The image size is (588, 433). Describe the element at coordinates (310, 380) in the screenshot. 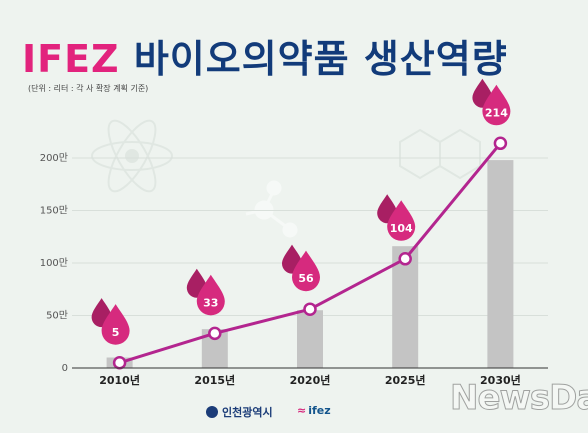

I see `x-tick-label: 2020년` at that location.